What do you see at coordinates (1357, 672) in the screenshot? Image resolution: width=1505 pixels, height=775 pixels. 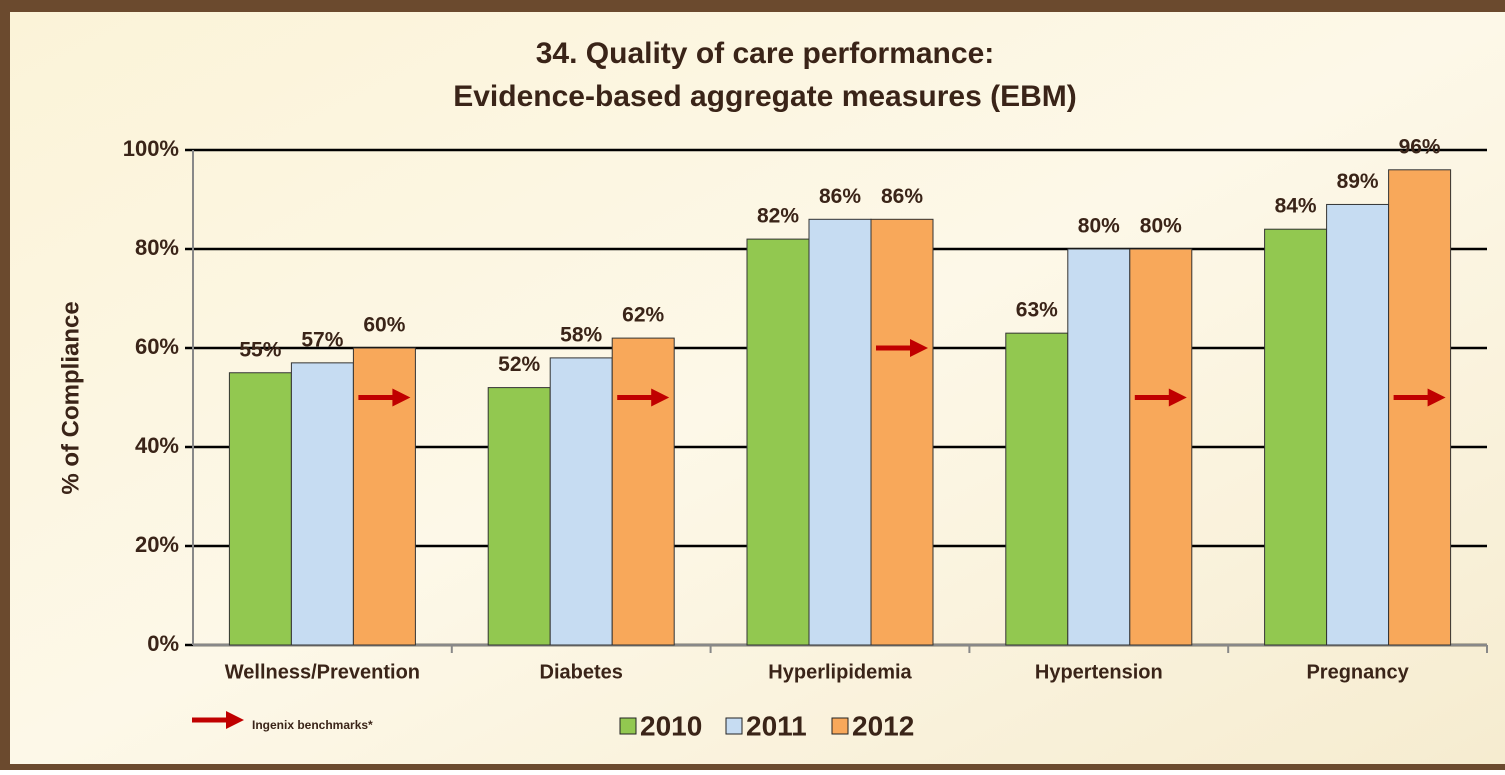 I see `x-tick-label: Pregnancy` at bounding box center [1357, 672].